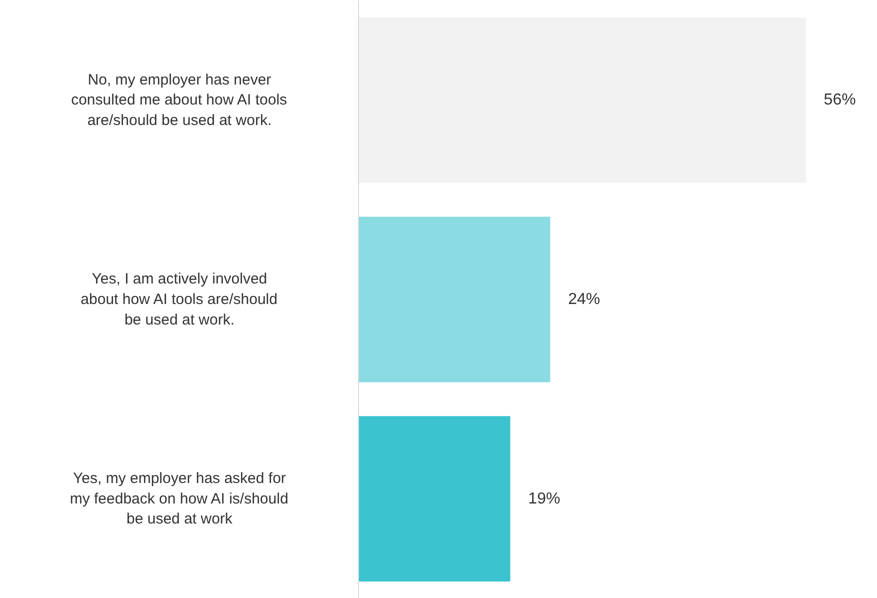  What do you see at coordinates (584, 299) in the screenshot?
I see `data-label: 24%` at bounding box center [584, 299].